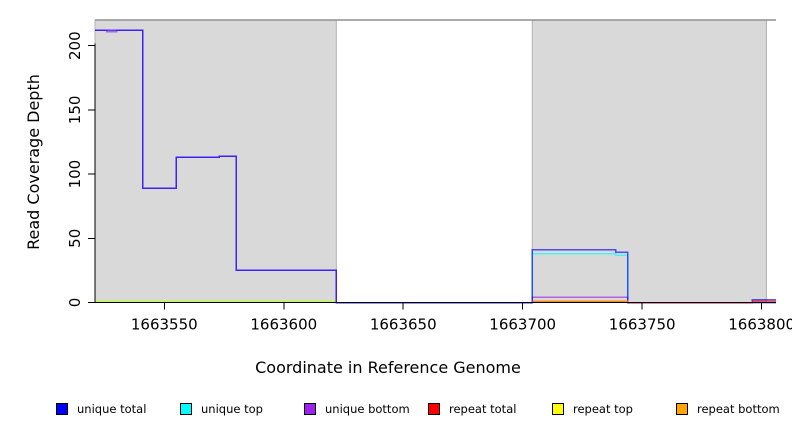  I want to click on x-tick-label: 1663750, so click(642, 325).